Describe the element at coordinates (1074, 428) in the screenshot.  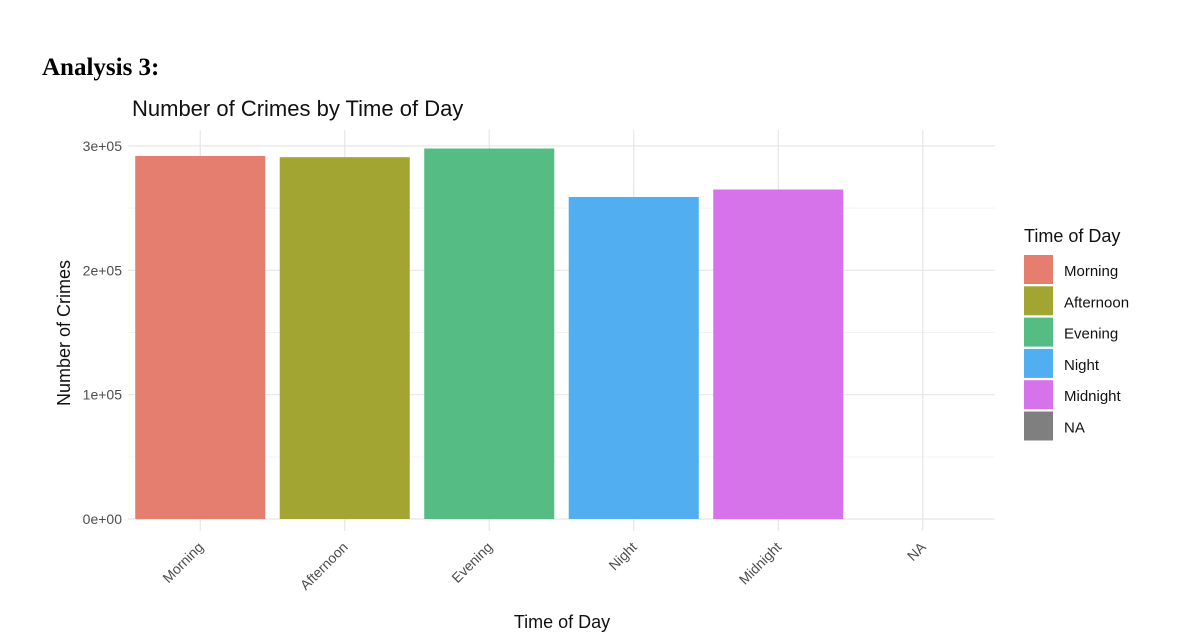
I see `legend-label: NA` at that location.